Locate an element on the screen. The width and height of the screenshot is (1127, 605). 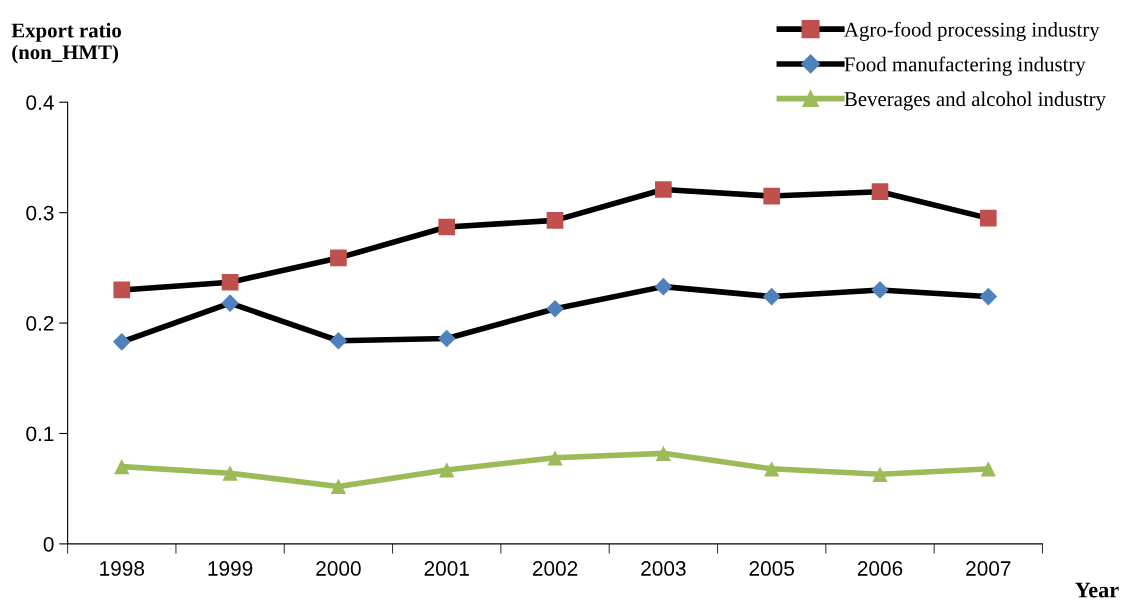
x-tick-label: 2006 is located at coordinates (880, 568).